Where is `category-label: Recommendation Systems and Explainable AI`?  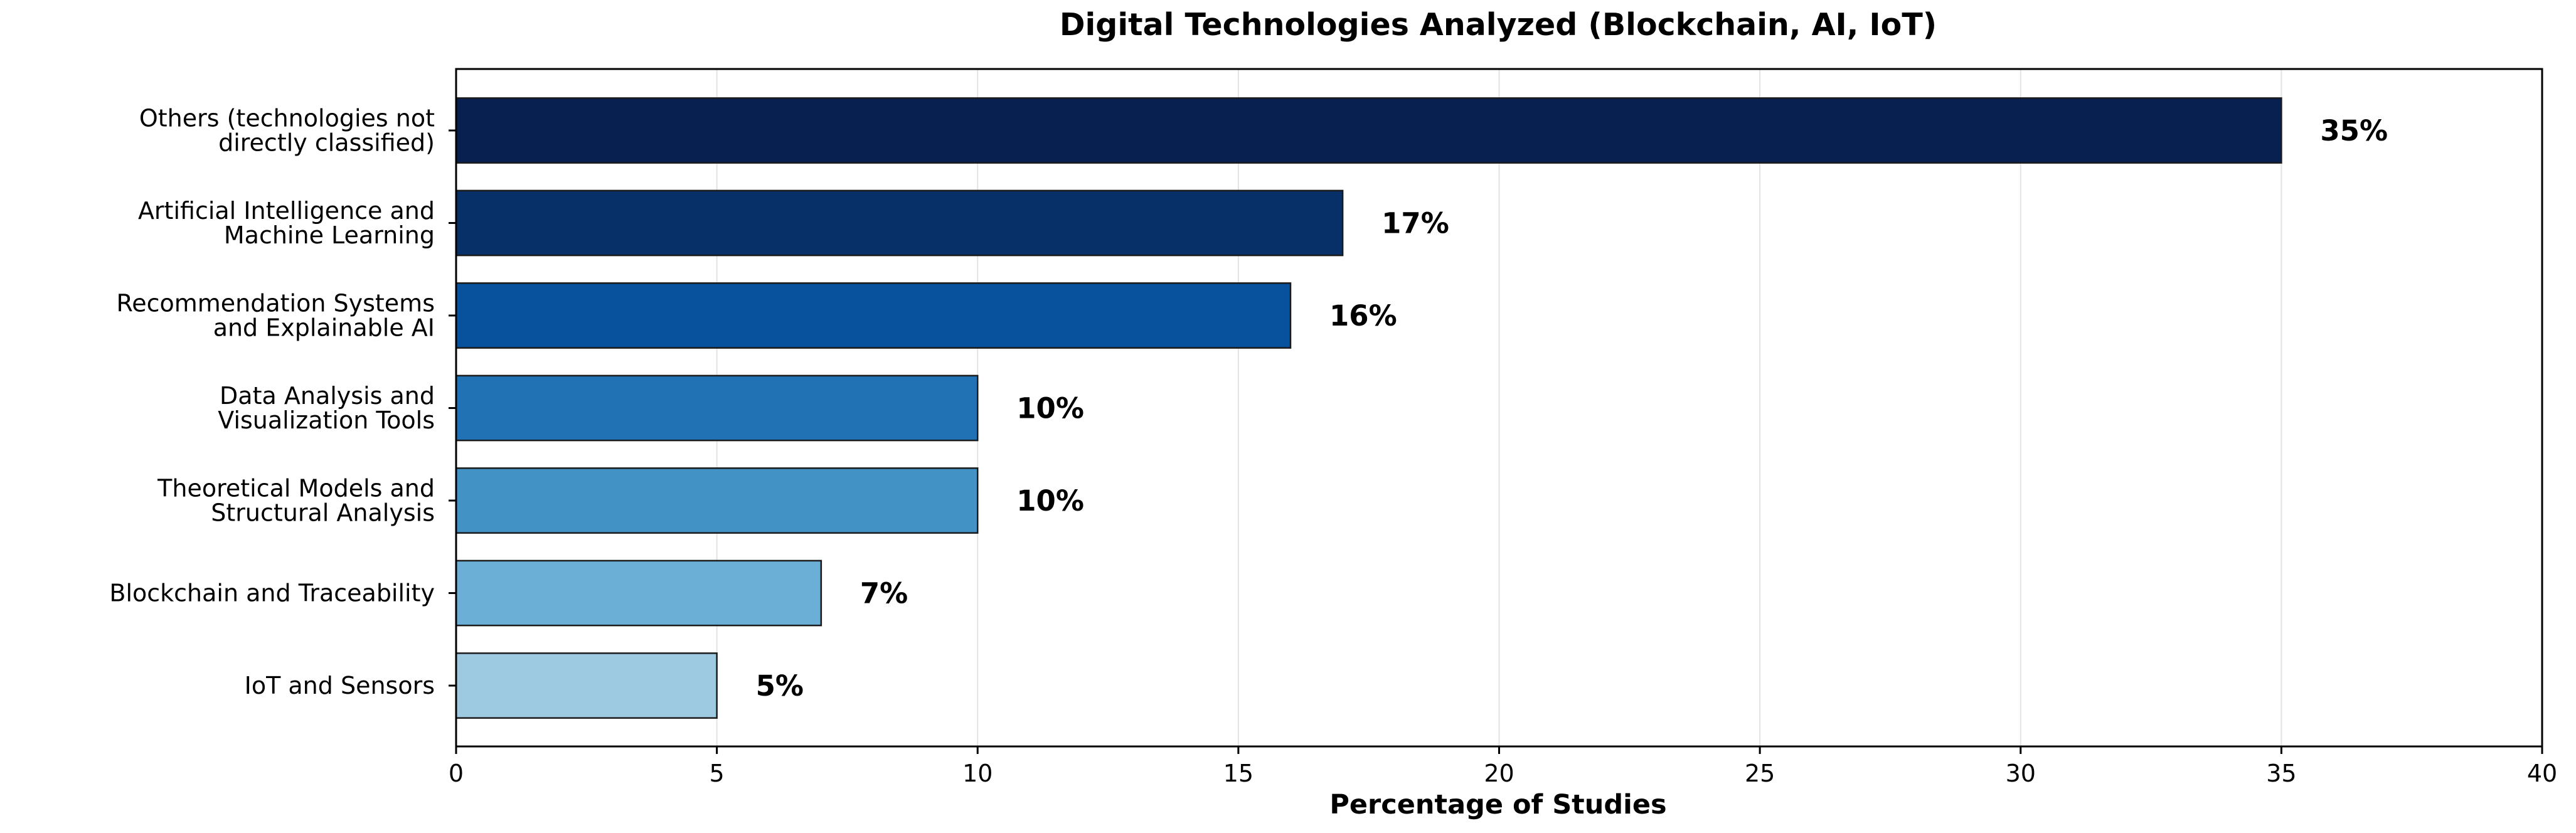
category-label: Recommendation Systems and Explainable AI is located at coordinates (276, 316).